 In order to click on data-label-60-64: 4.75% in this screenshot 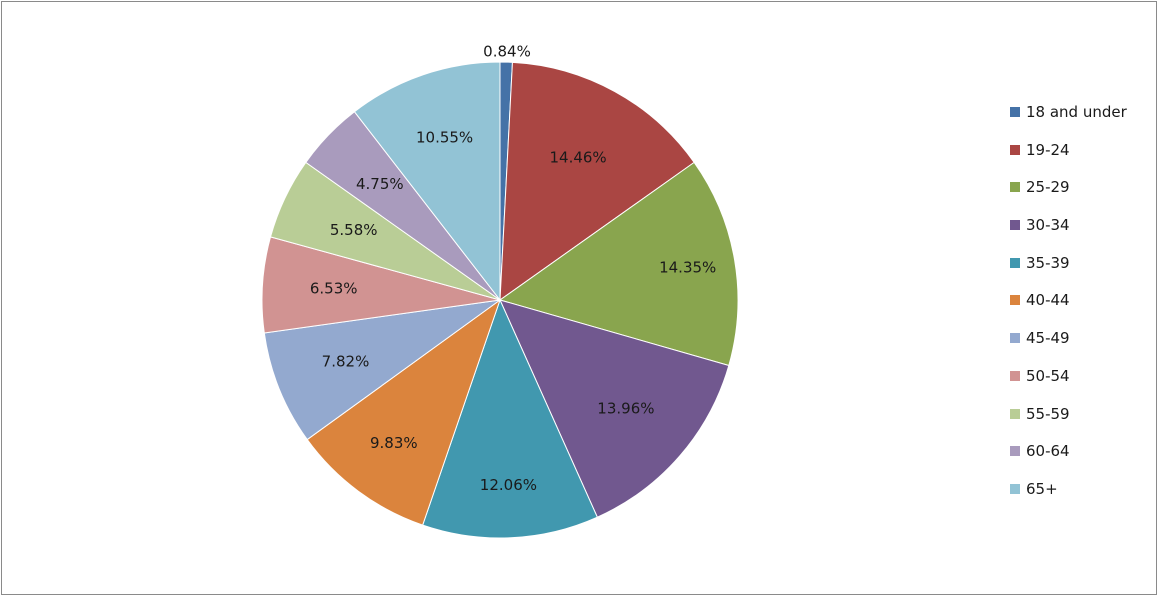, I will do `click(380, 184)`.